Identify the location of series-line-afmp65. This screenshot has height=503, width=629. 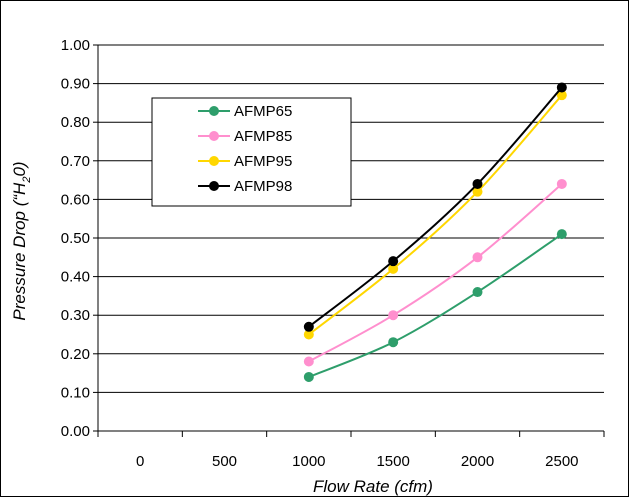
(435, 305).